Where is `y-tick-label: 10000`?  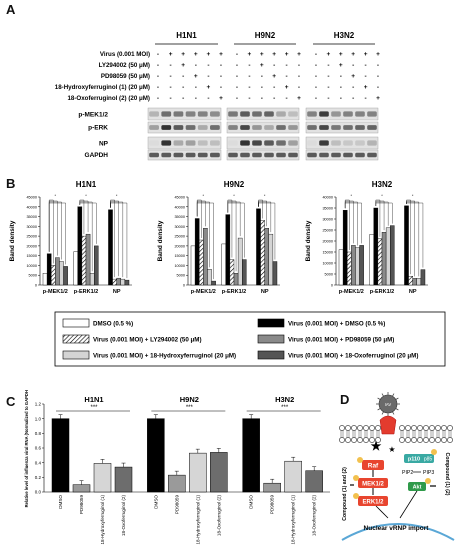 y-tick-label: 10000 is located at coordinates (31, 266).